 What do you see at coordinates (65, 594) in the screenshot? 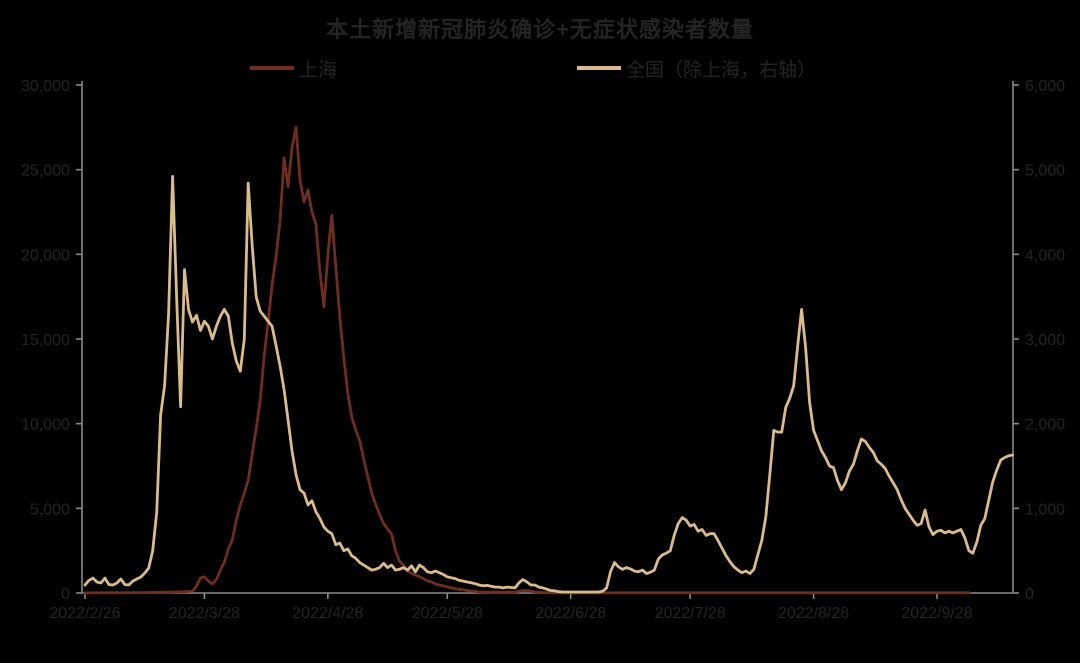
I see `left-axis-tick-label: 0` at bounding box center [65, 594].